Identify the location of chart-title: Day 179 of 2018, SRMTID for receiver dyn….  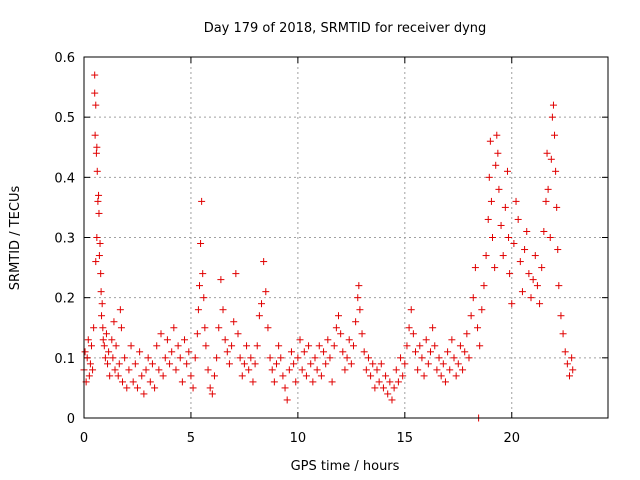
(345, 28).